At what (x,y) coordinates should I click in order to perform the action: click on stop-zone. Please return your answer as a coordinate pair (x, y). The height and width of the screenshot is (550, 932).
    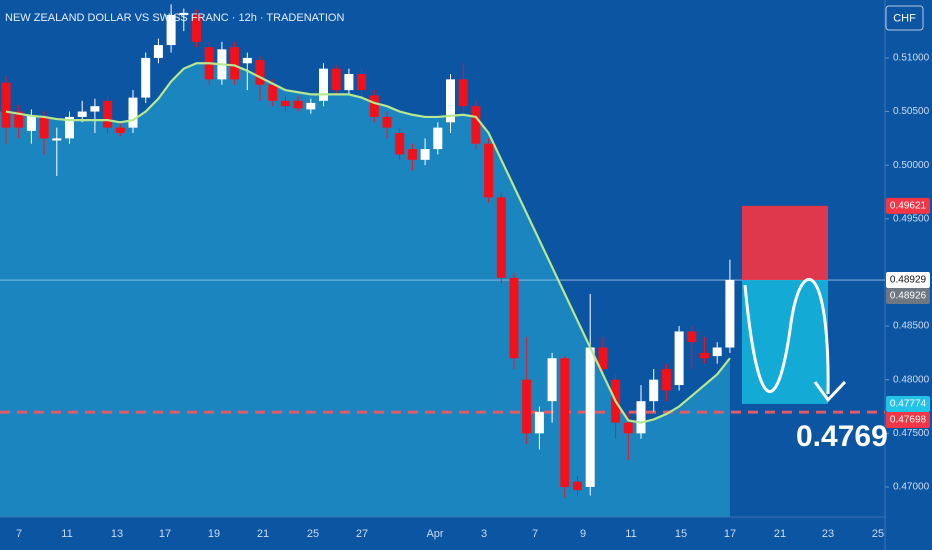
    Looking at the image, I should click on (785, 243).